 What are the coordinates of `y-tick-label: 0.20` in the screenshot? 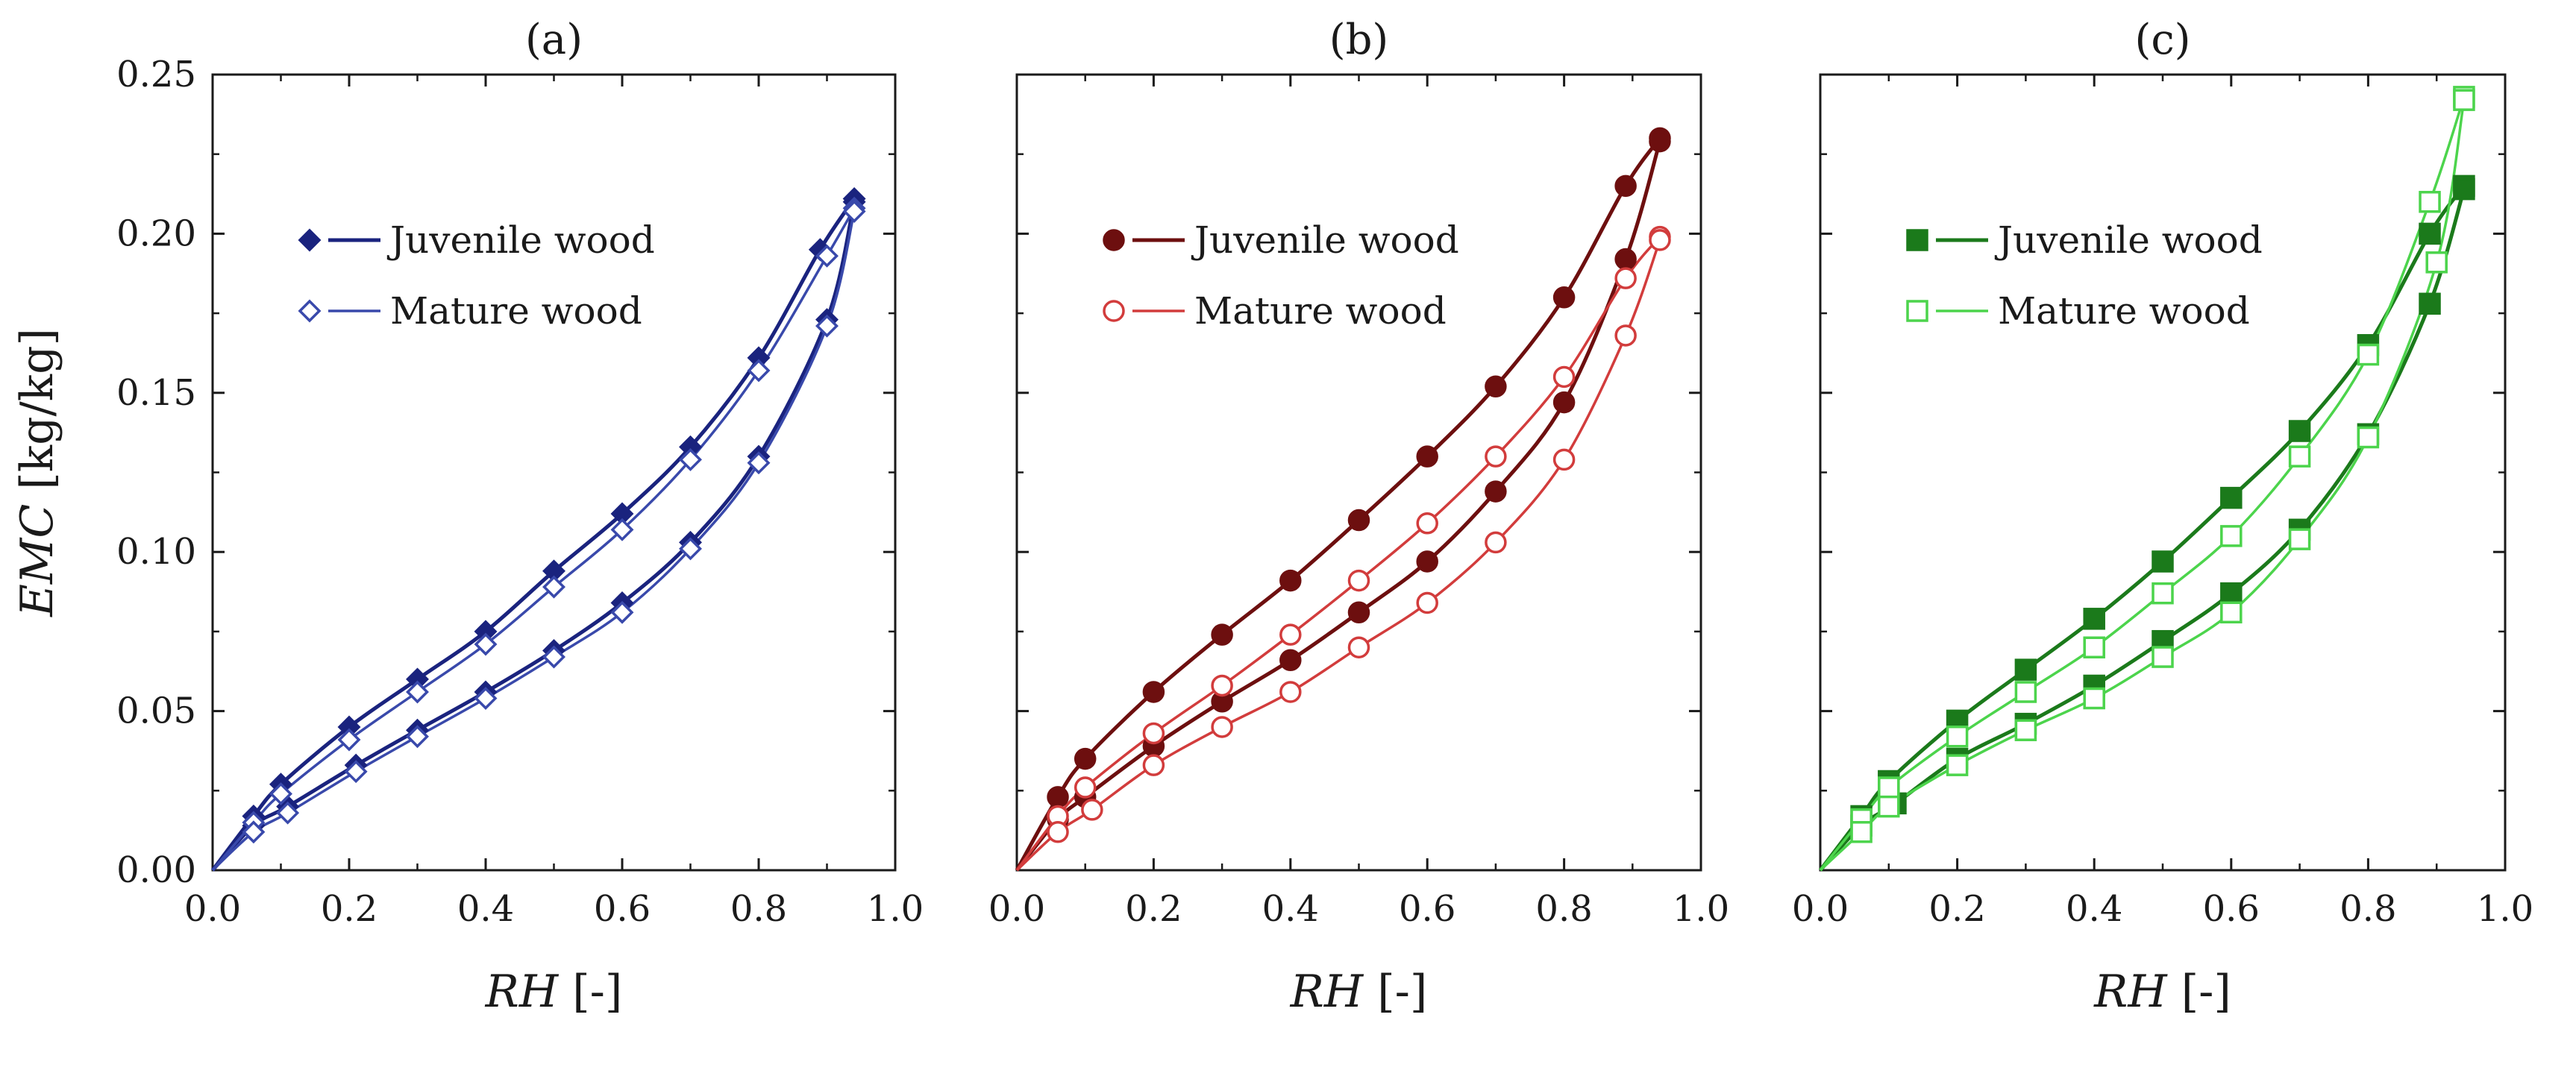 It's located at (156, 233).